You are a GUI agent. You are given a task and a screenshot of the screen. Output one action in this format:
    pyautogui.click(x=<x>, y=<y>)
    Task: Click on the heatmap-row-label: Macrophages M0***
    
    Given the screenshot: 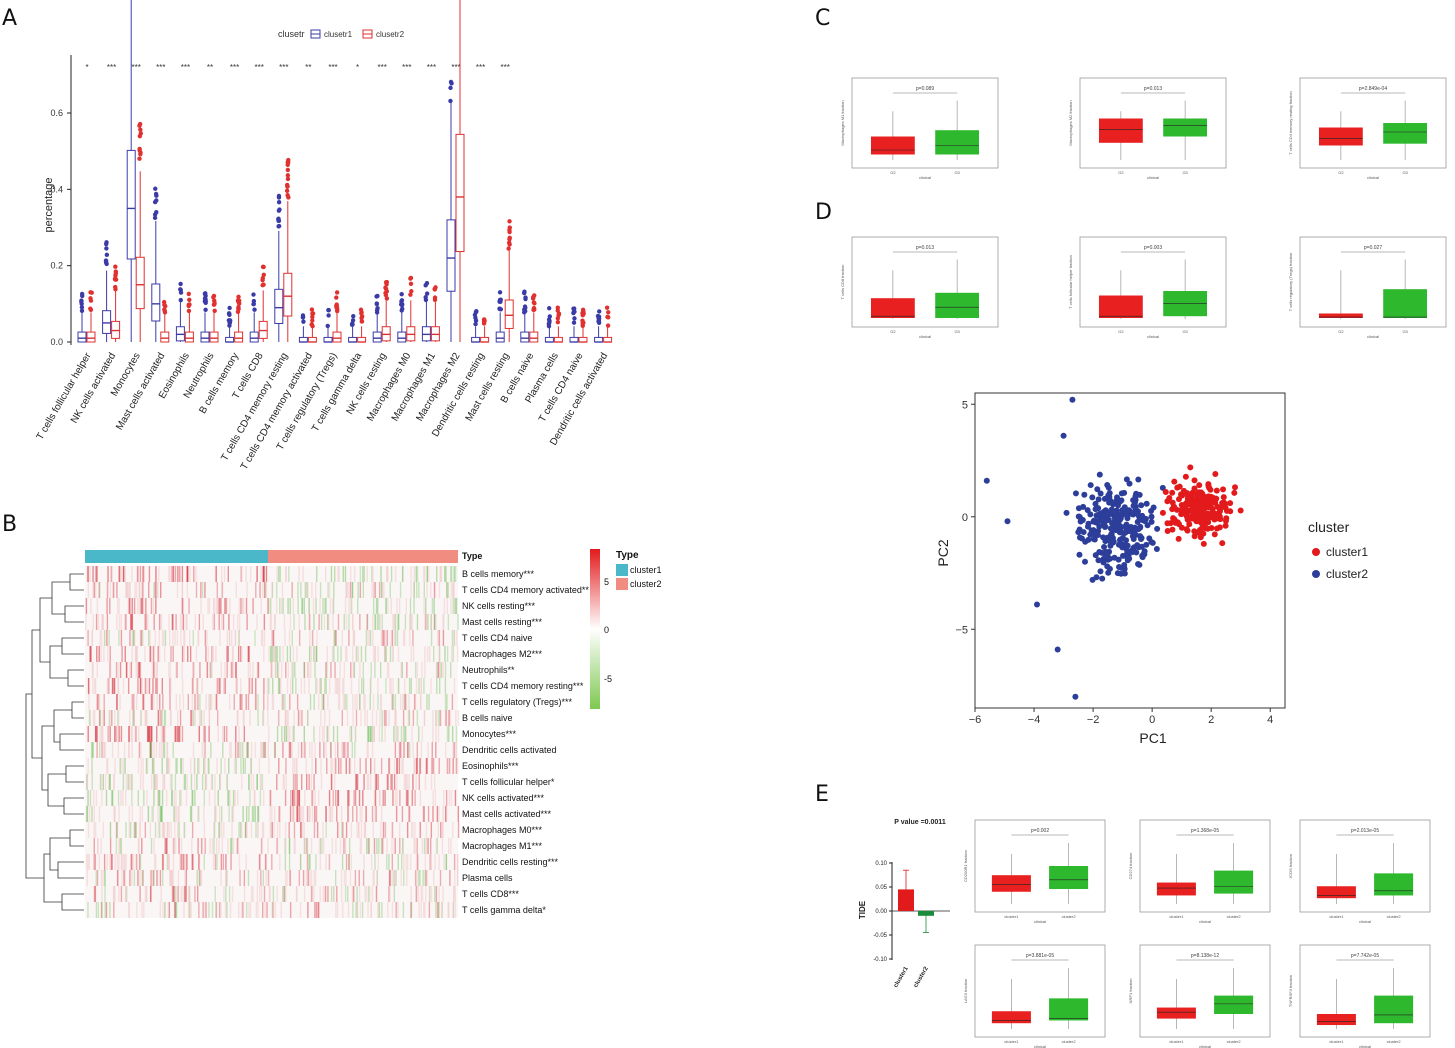 What is the action you would take?
    pyautogui.click(x=502, y=830)
    